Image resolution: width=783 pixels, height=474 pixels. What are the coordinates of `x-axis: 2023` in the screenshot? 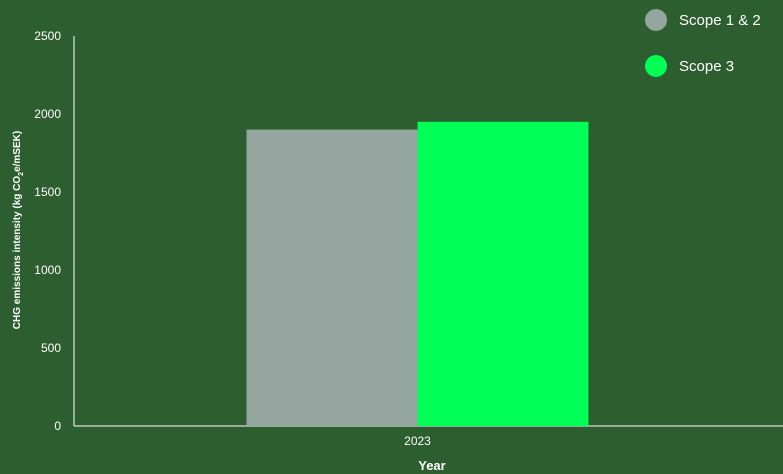 It's located at (428, 436).